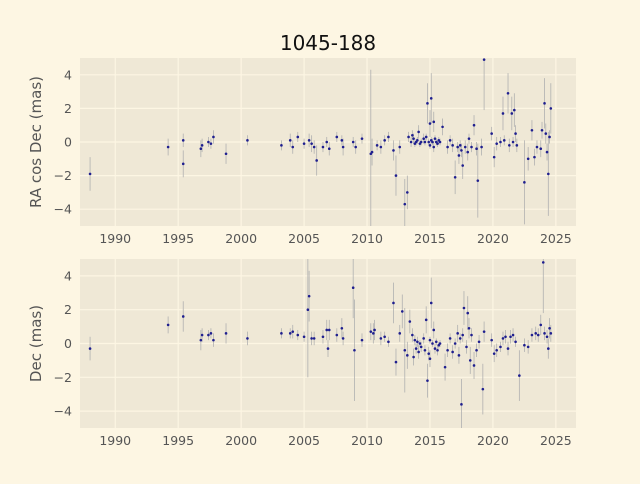 The image size is (640, 484). What do you see at coordinates (430, 440) in the screenshot?
I see `dec-x-tick-label: 2015` at bounding box center [430, 440].